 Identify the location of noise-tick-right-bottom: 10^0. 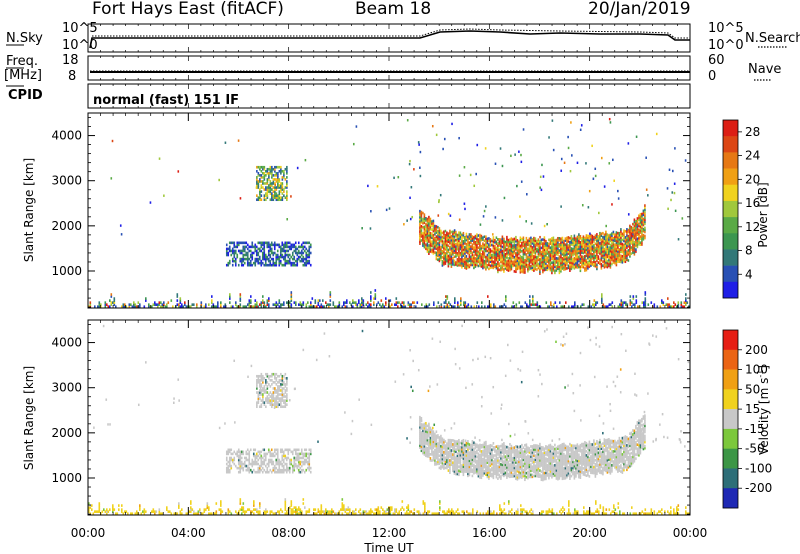
(726, 45).